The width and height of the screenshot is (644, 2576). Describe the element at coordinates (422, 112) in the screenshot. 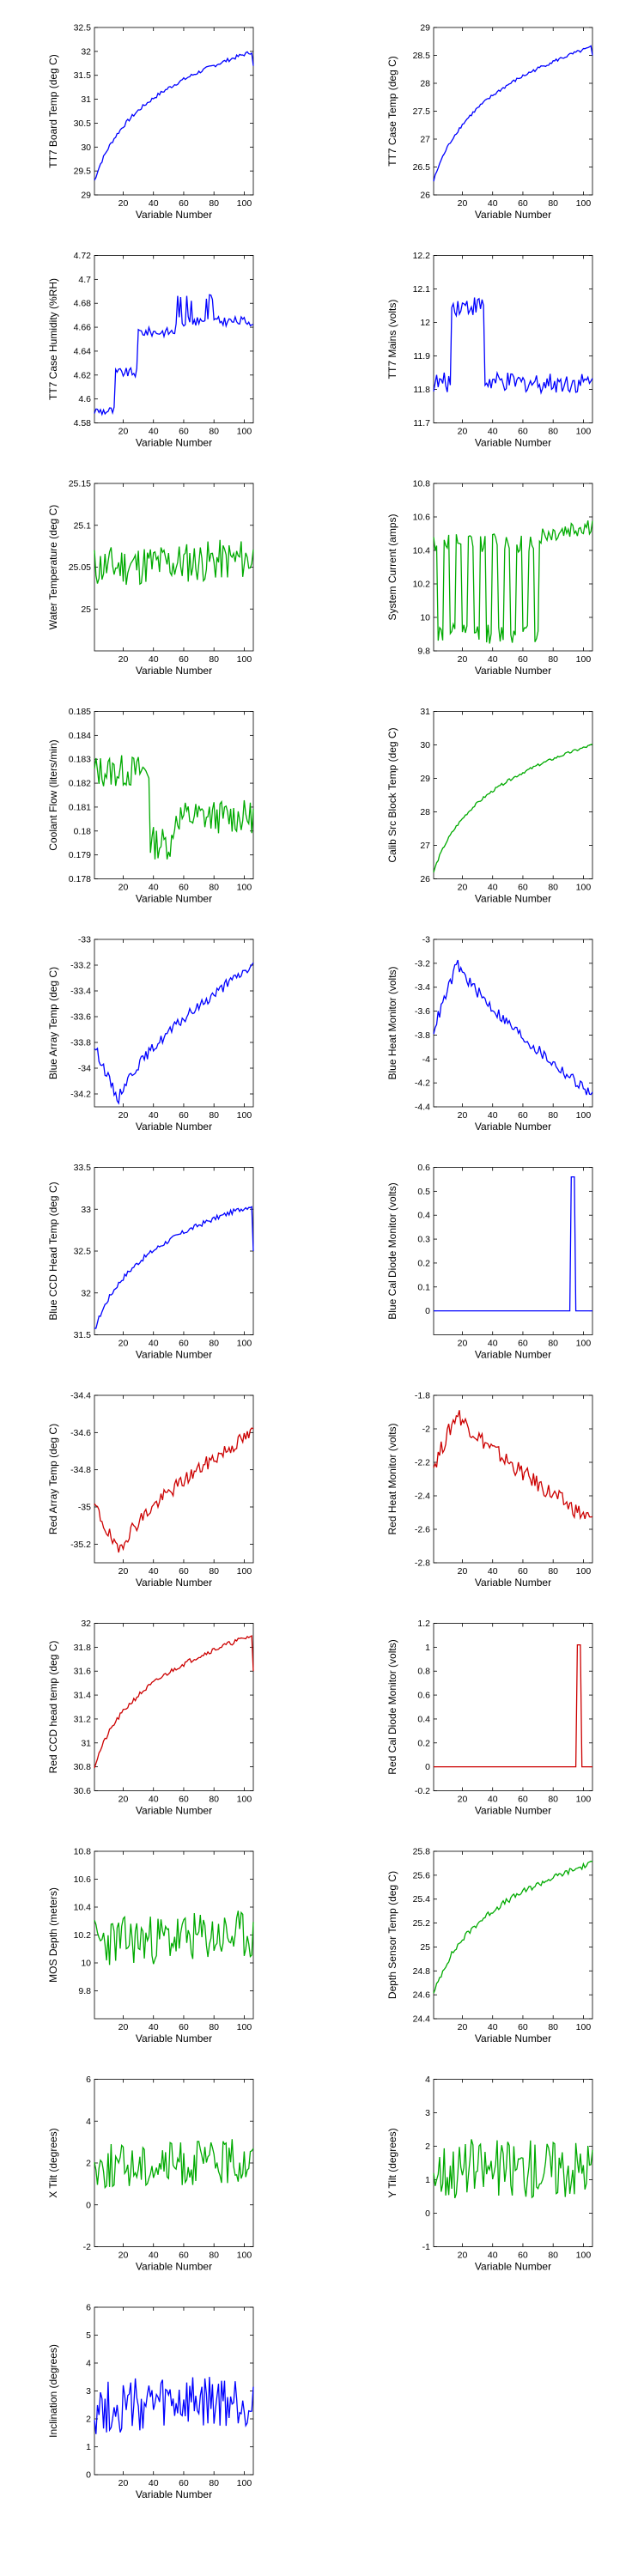

I see `y-tick-label: 27.5` at that location.